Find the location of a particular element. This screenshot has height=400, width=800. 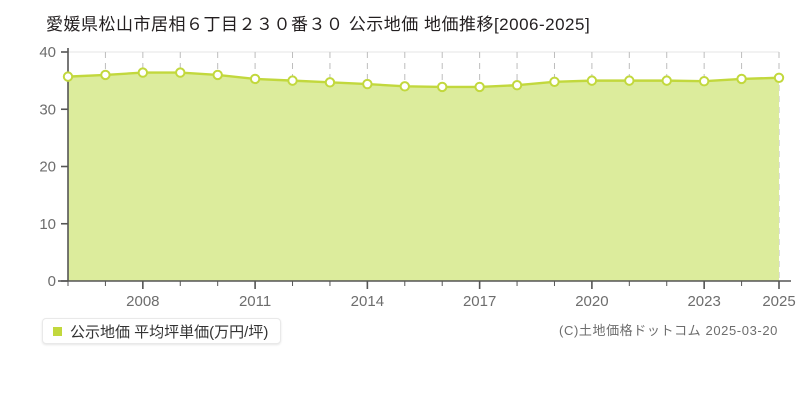

svg-text: 2020 is located at coordinates (591, 301).